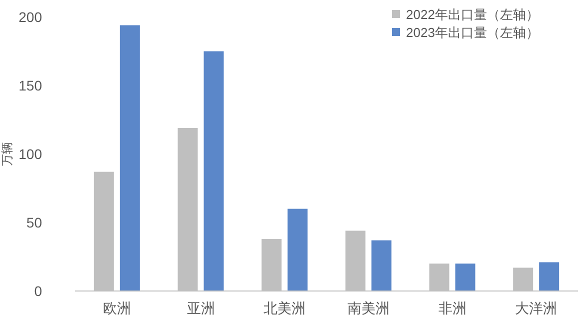  What do you see at coordinates (472, 32) in the screenshot?
I see `legend-label: 2023年出口量（左轴）` at bounding box center [472, 32].